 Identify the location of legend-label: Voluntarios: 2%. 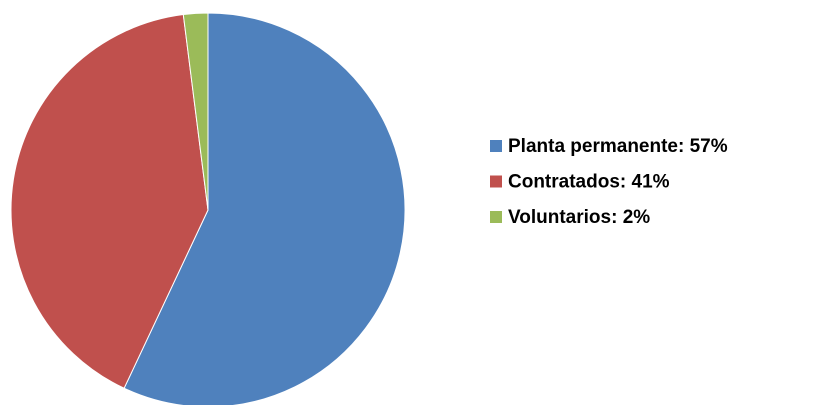
(579, 217).